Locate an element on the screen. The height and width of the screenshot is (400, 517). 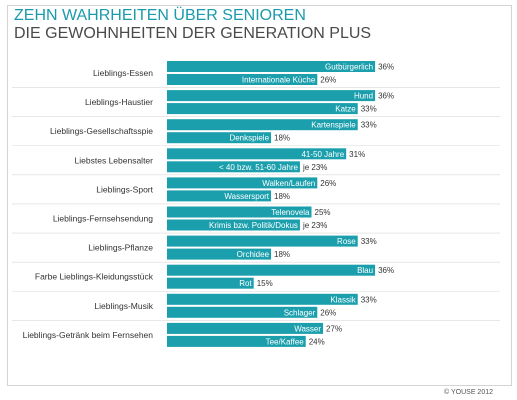
bar-label: Klassik is located at coordinates (343, 299).